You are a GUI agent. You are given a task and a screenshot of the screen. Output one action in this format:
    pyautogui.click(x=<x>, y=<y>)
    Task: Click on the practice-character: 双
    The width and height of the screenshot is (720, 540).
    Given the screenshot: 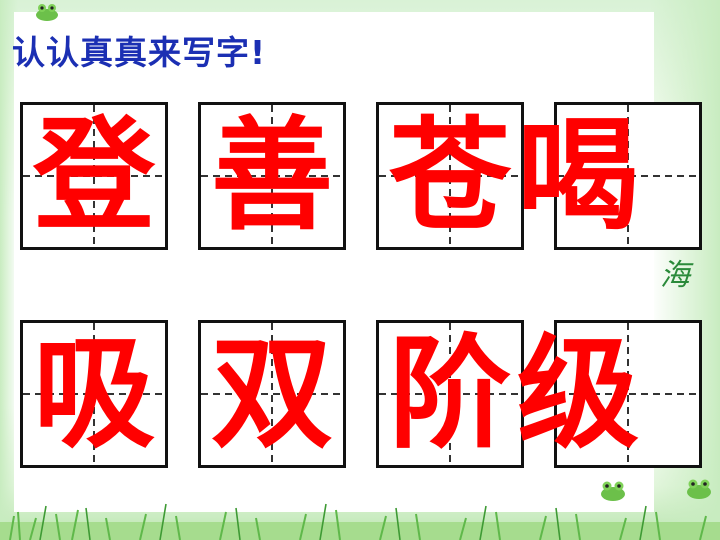 What is the action you would take?
    pyautogui.click(x=272, y=394)
    